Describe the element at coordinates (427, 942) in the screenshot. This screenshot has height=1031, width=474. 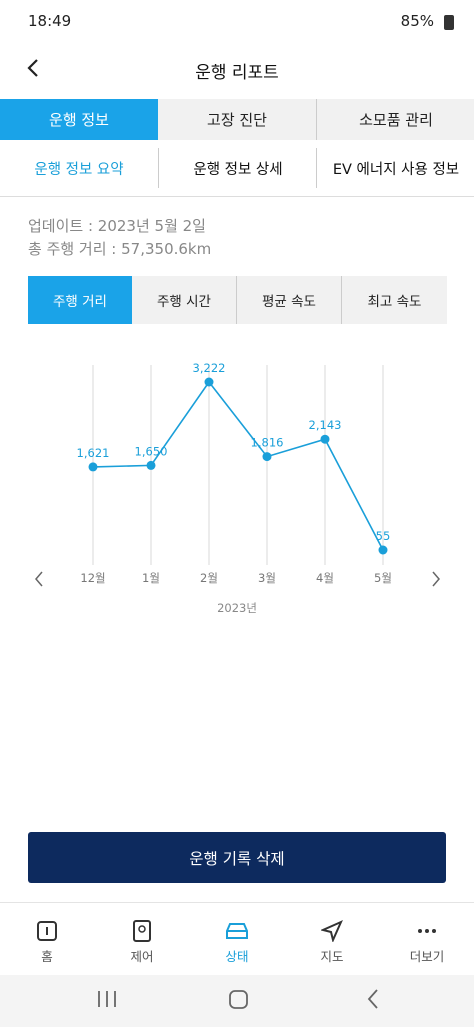
I see `nav-more: 더보기` at that location.